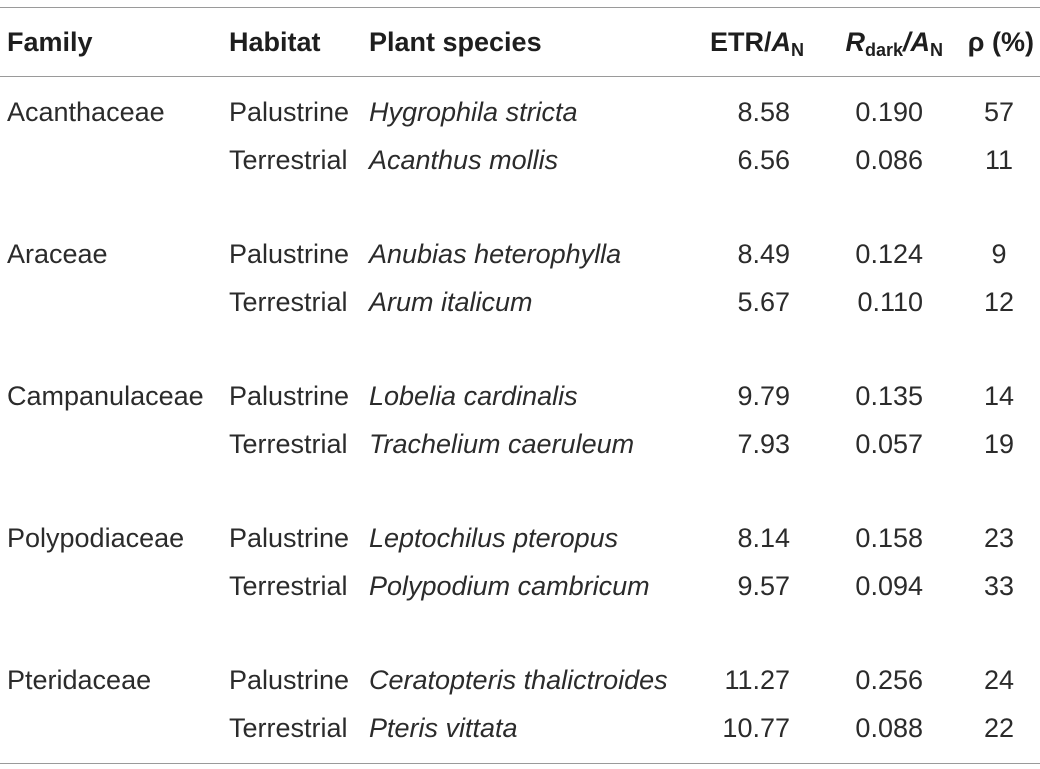 The image size is (1040, 769). What do you see at coordinates (894, 43) in the screenshot?
I see `header-rdark-an: Rdark/AN` at bounding box center [894, 43].